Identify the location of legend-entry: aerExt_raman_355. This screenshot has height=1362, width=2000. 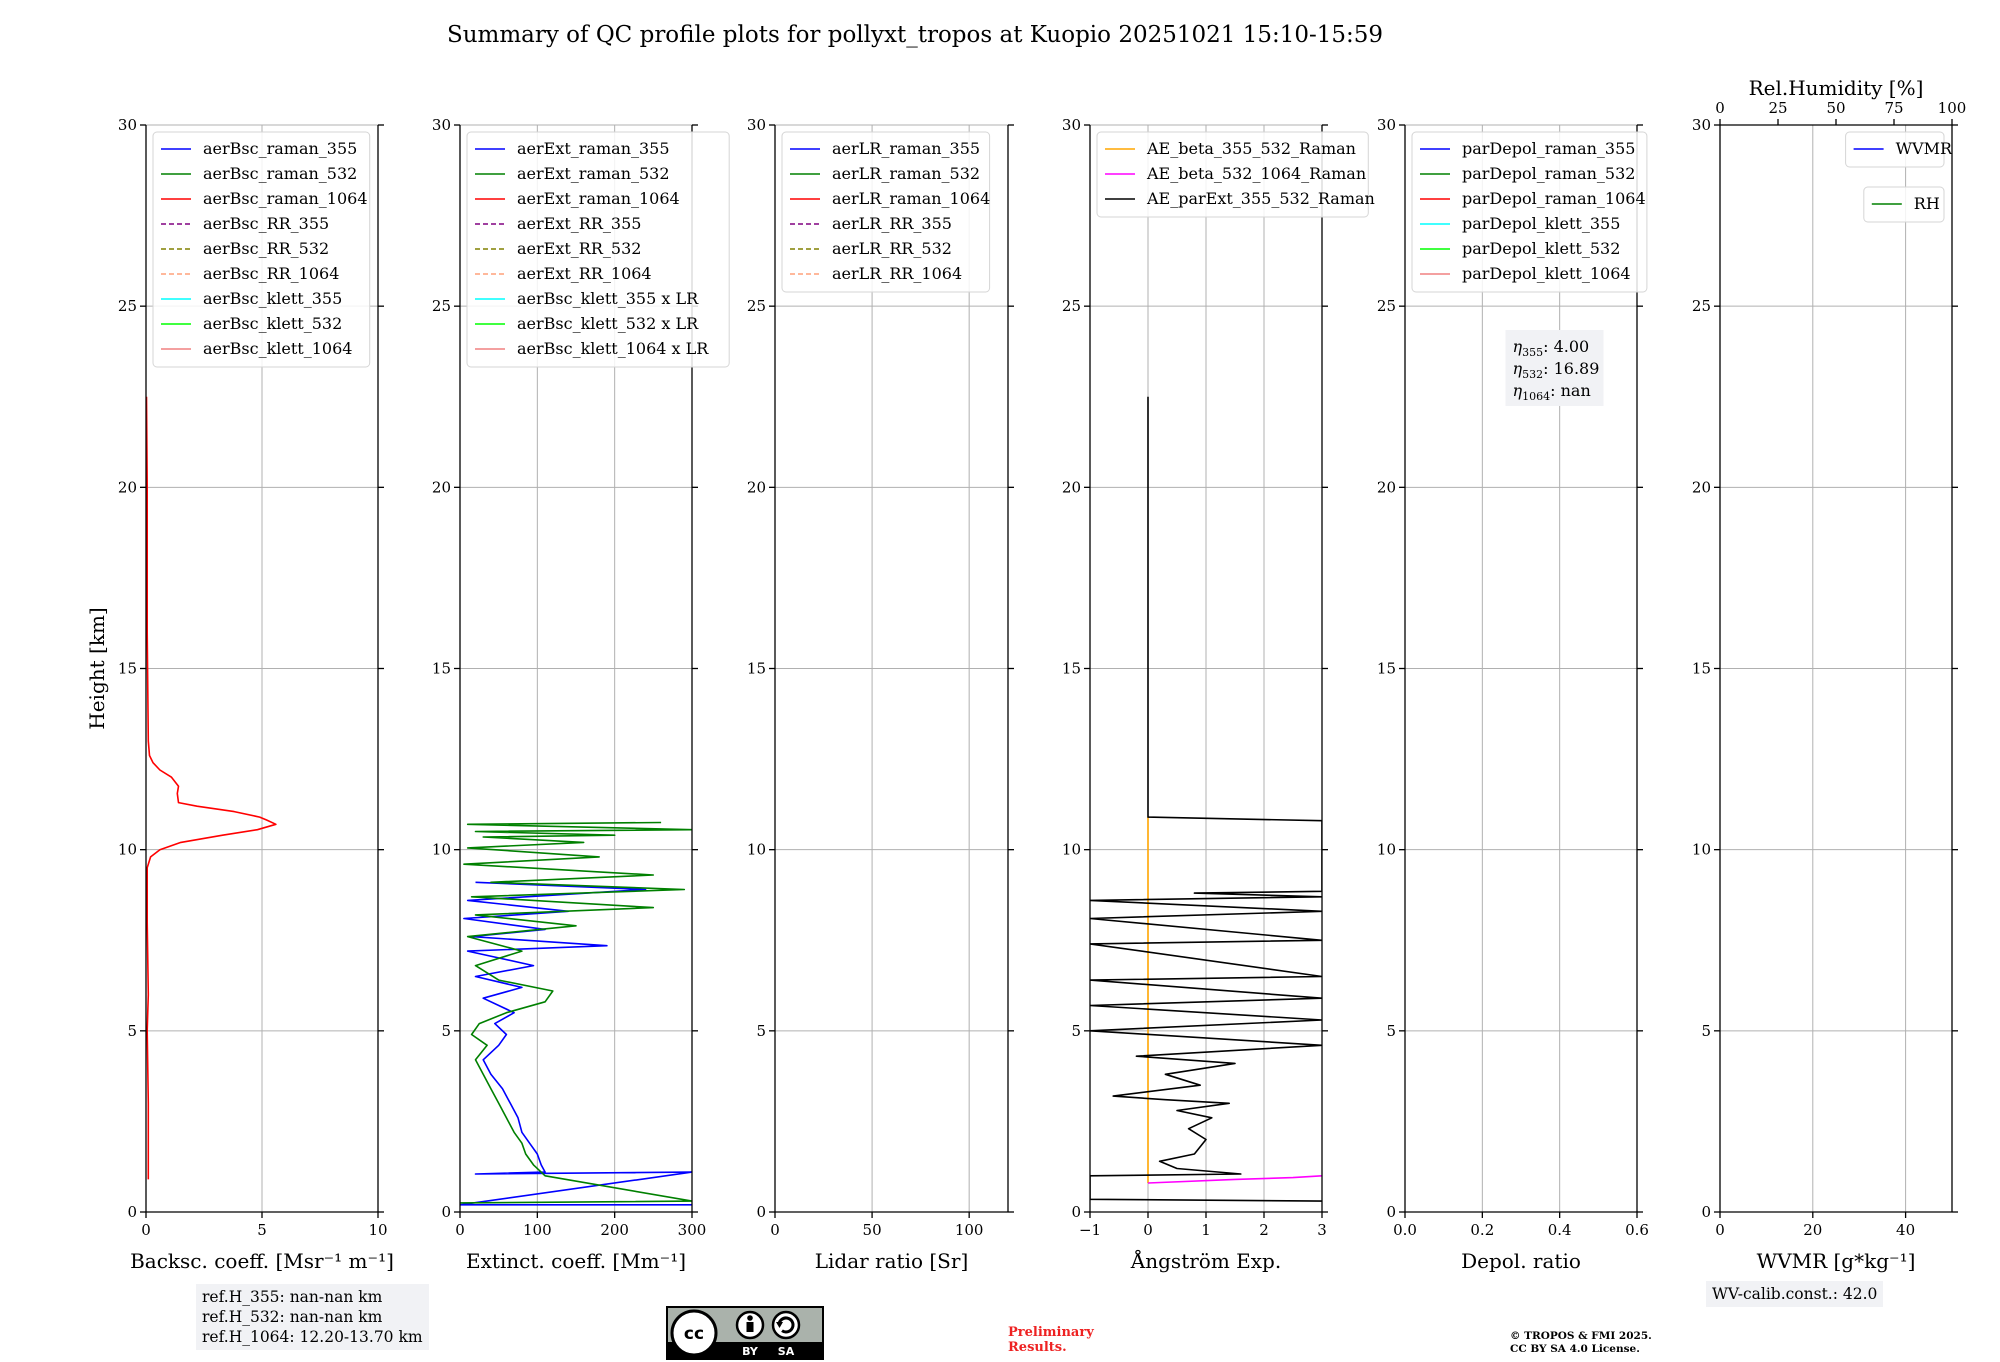
(593, 148).